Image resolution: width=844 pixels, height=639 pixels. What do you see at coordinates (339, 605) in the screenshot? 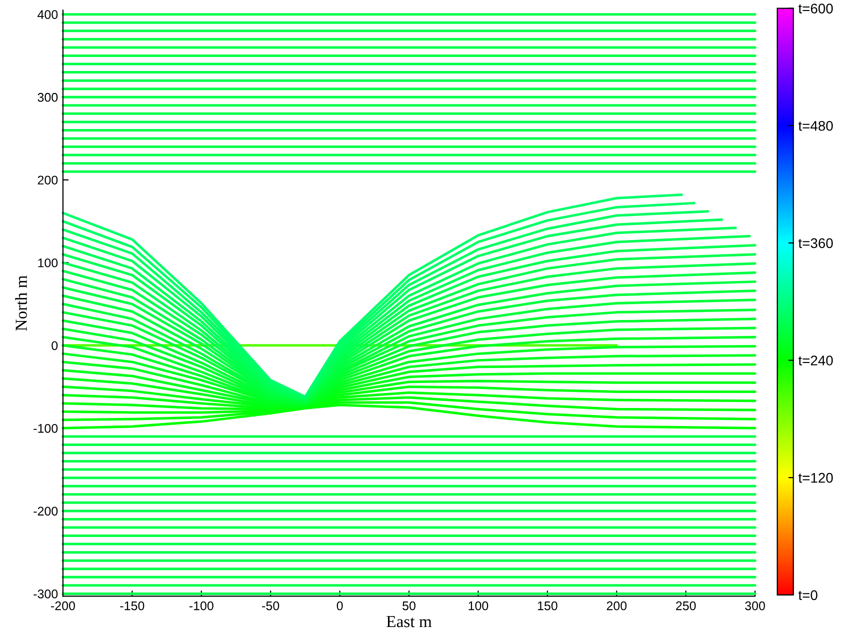
I see `x-tick-label: 0` at bounding box center [339, 605].